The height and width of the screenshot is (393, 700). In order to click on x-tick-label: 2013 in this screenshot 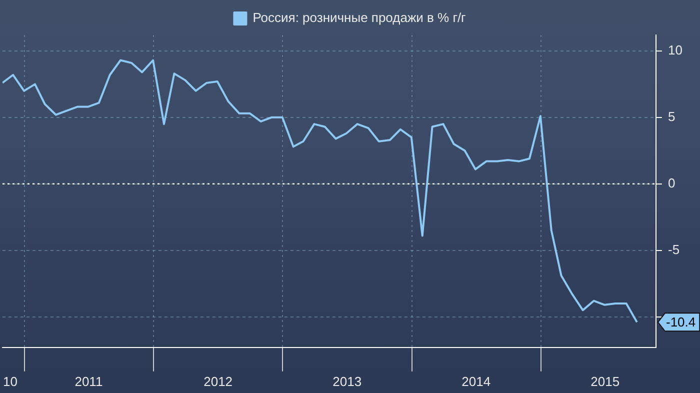, I will do `click(347, 381)`.